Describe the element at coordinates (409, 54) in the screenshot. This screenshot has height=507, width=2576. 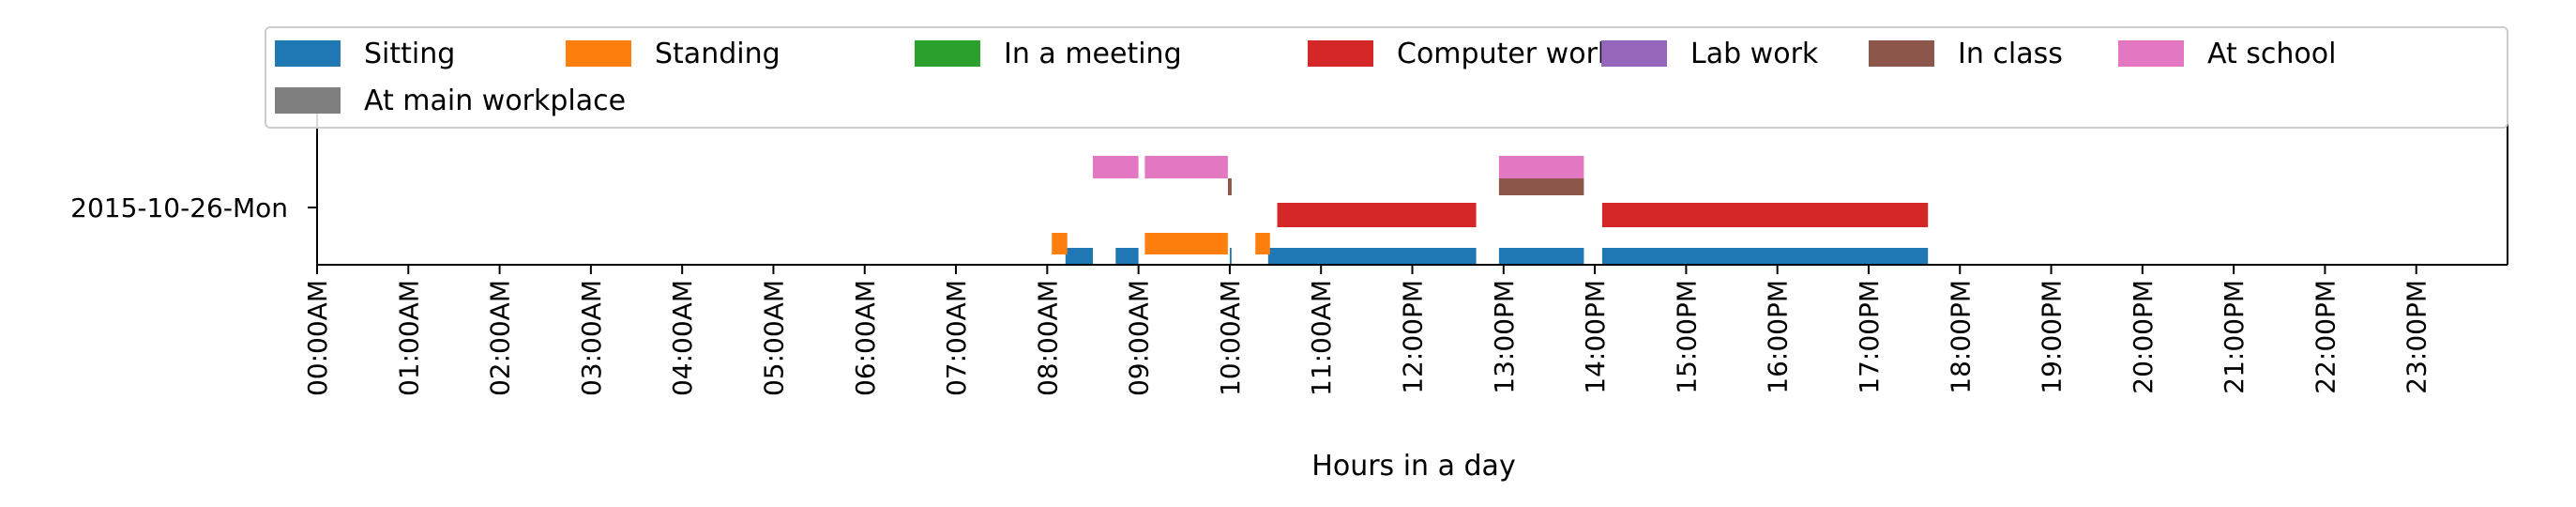
I see `legend-label: Sitting` at that location.